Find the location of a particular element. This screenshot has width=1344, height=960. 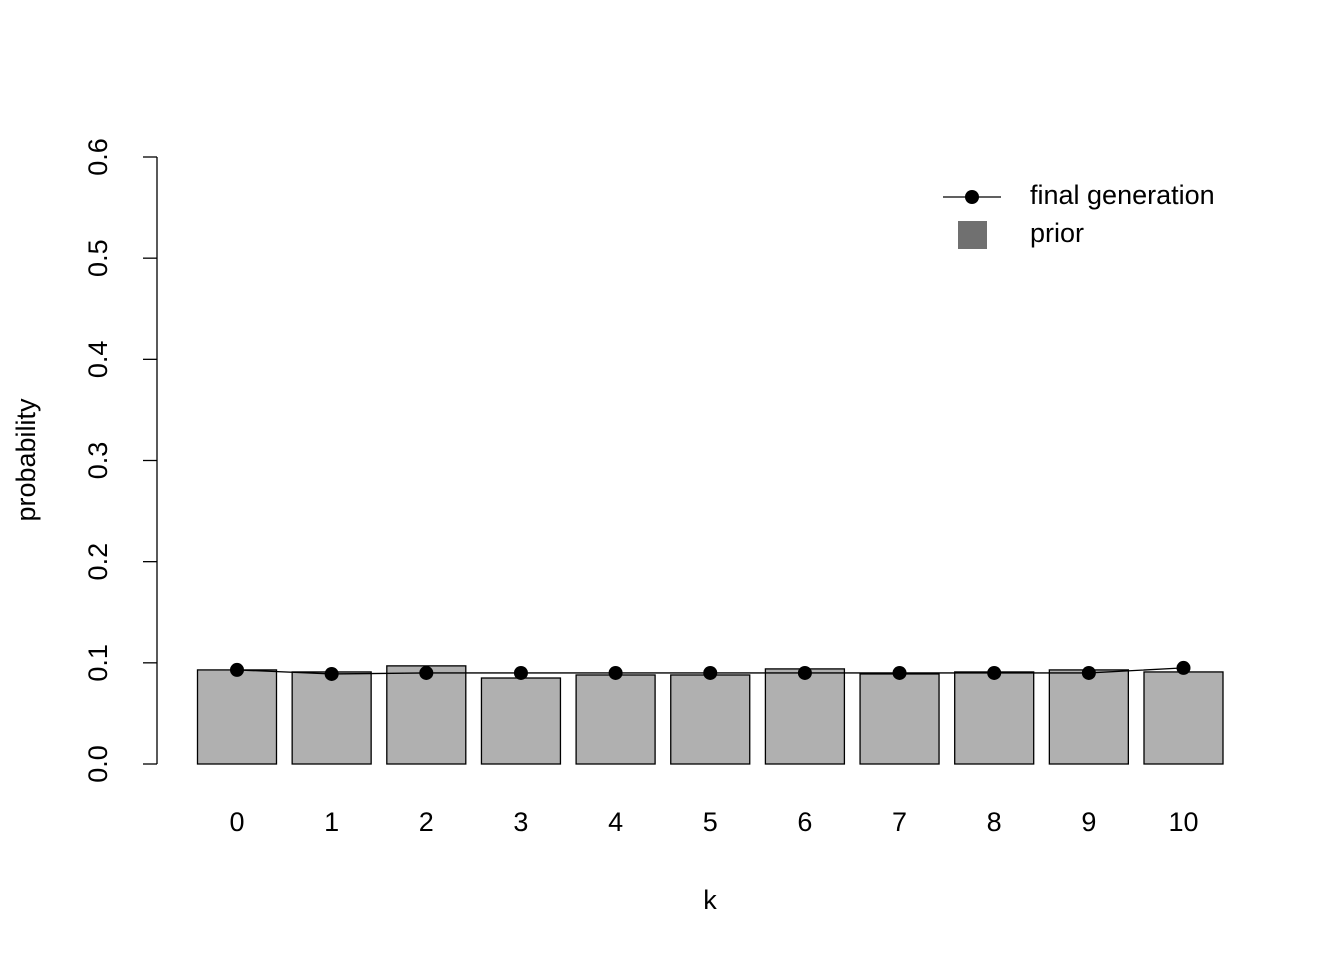

x-tick-label: 6 is located at coordinates (804, 822).